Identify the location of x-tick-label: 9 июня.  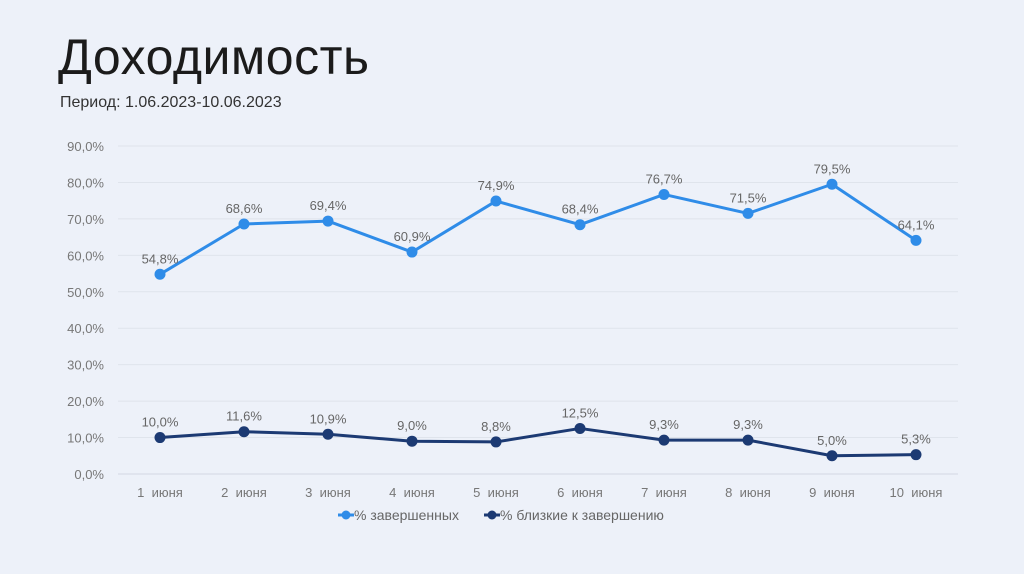
(832, 492).